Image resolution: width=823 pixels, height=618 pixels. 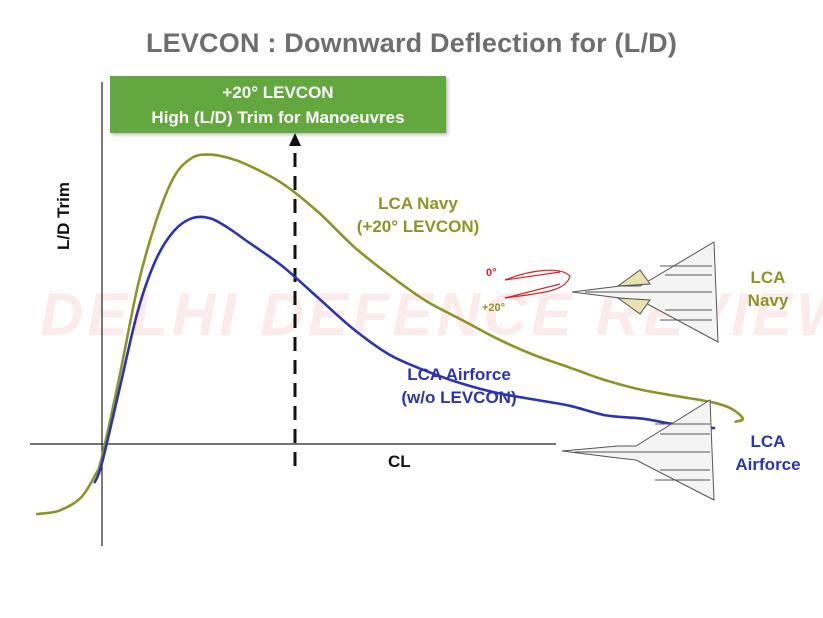 What do you see at coordinates (768, 277) in the screenshot?
I see `aircraft-label-navy-line1: LCA` at bounding box center [768, 277].